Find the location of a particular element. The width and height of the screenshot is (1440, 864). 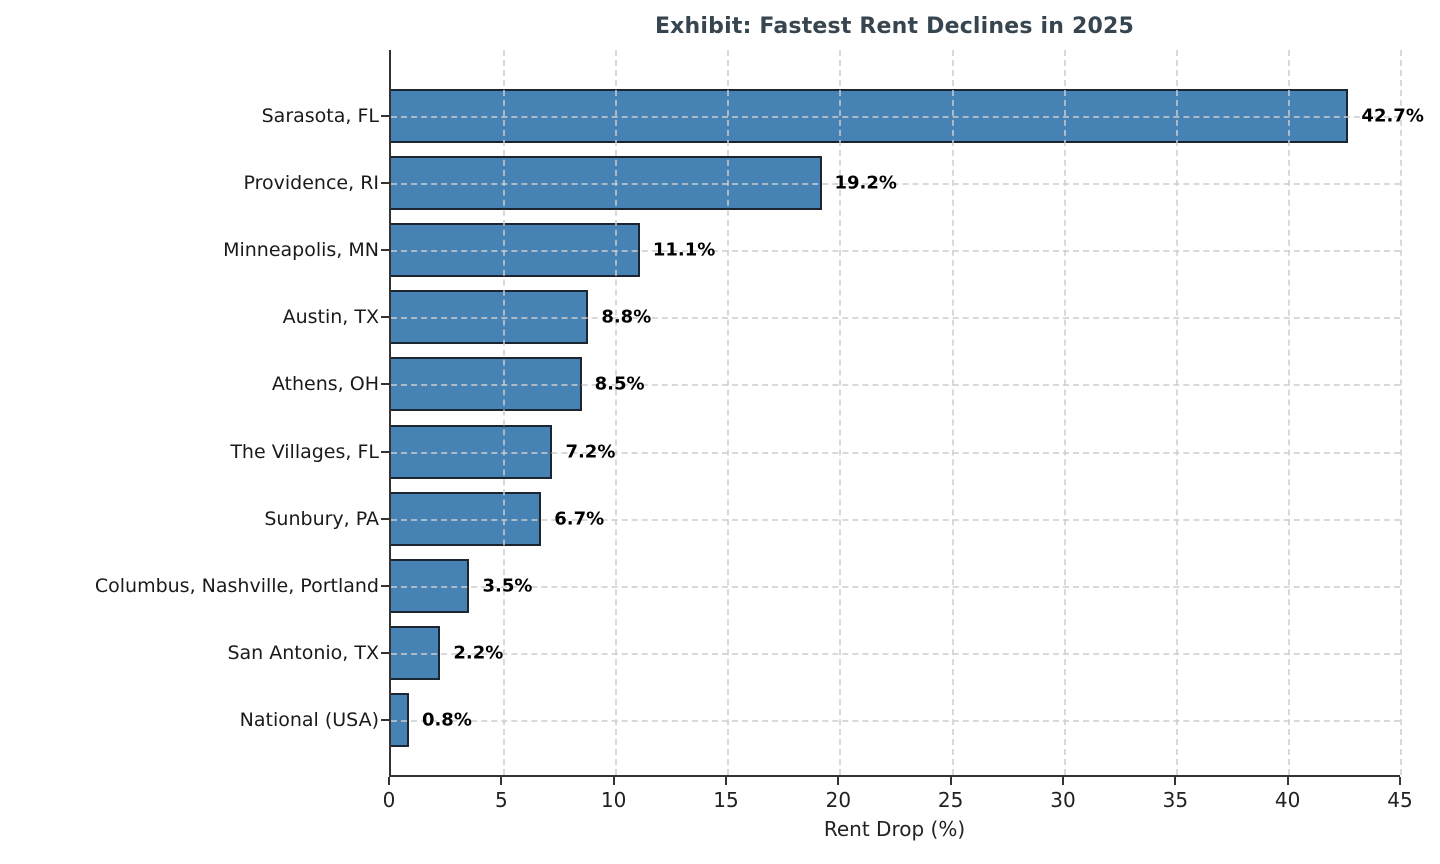

chart-title: Exhibit: Fastest Rent Declines in 2025 is located at coordinates (894, 26).